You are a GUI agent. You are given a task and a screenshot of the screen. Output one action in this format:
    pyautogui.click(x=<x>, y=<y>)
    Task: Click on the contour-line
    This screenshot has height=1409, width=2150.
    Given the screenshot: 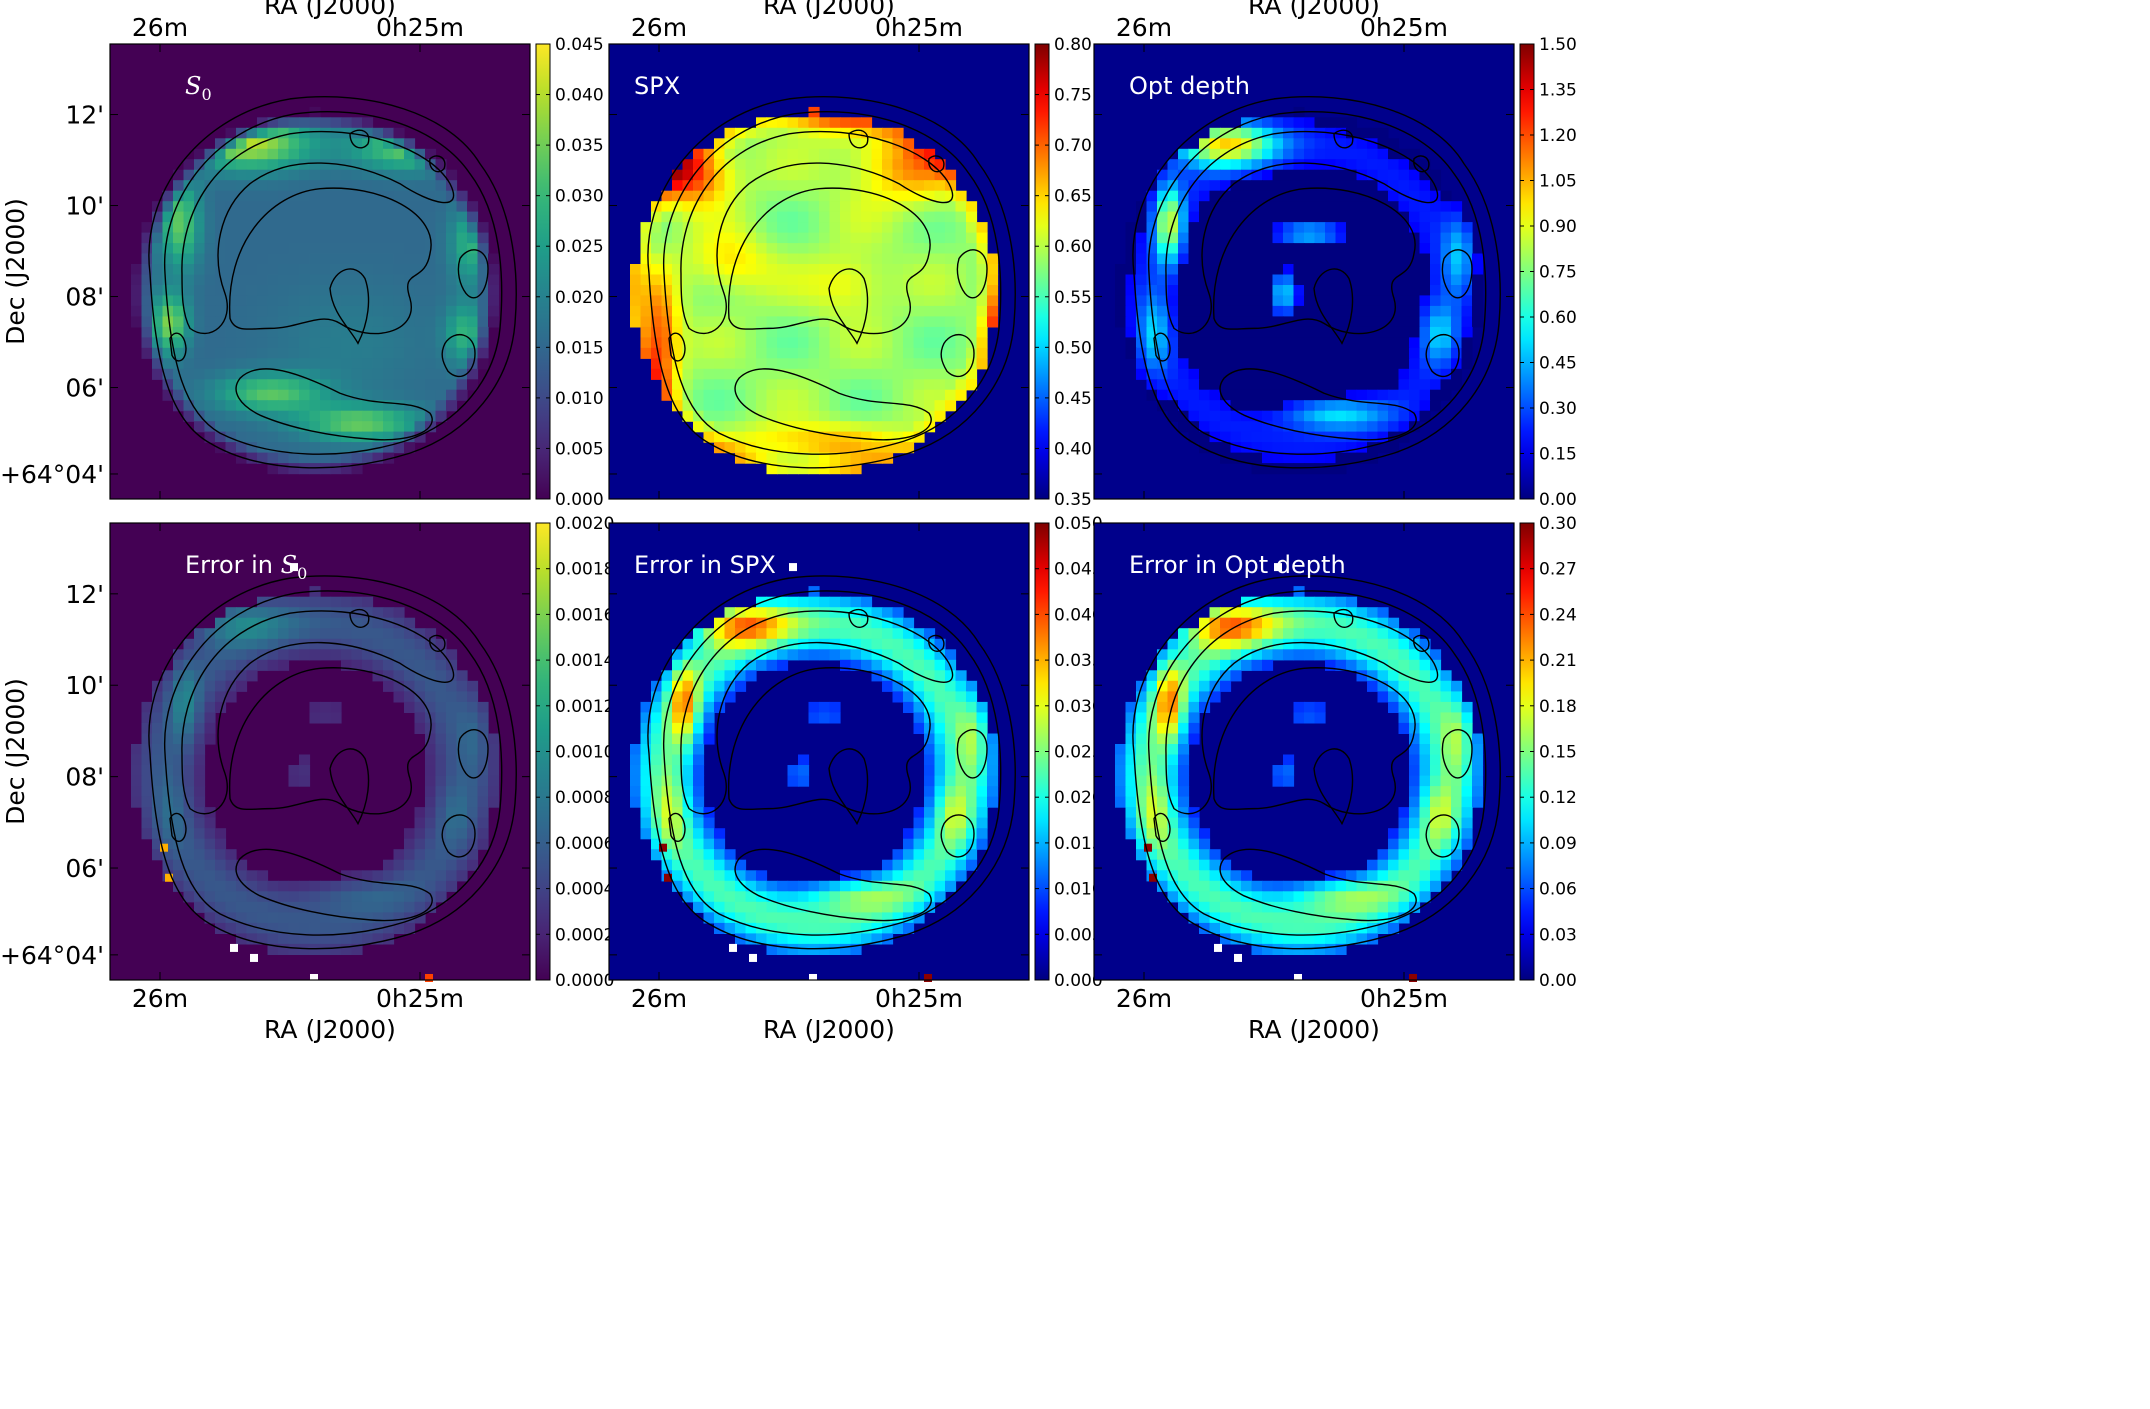 What is the action you would take?
    pyautogui.click(x=833, y=404)
    